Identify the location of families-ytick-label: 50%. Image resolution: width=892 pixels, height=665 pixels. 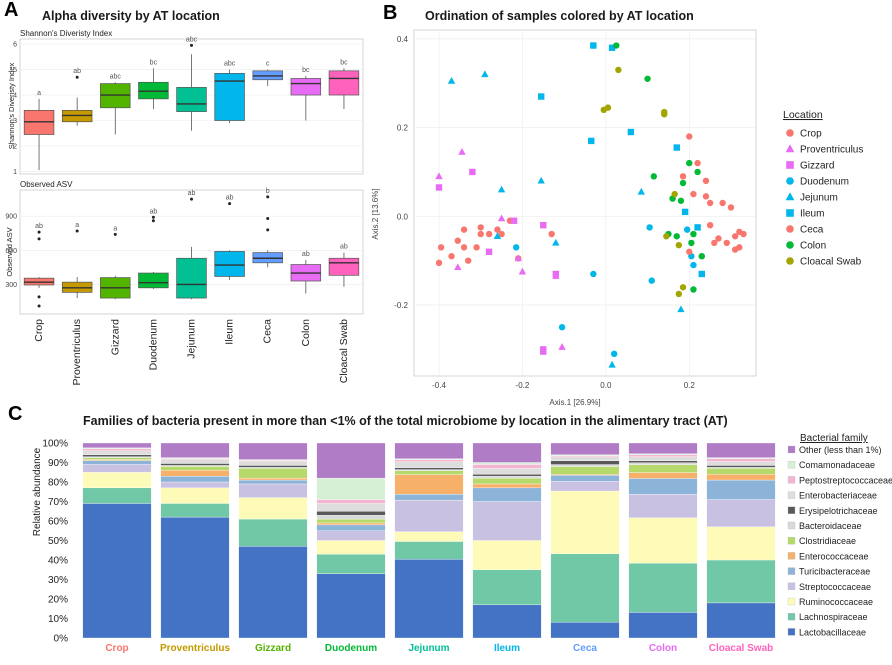
(58, 541).